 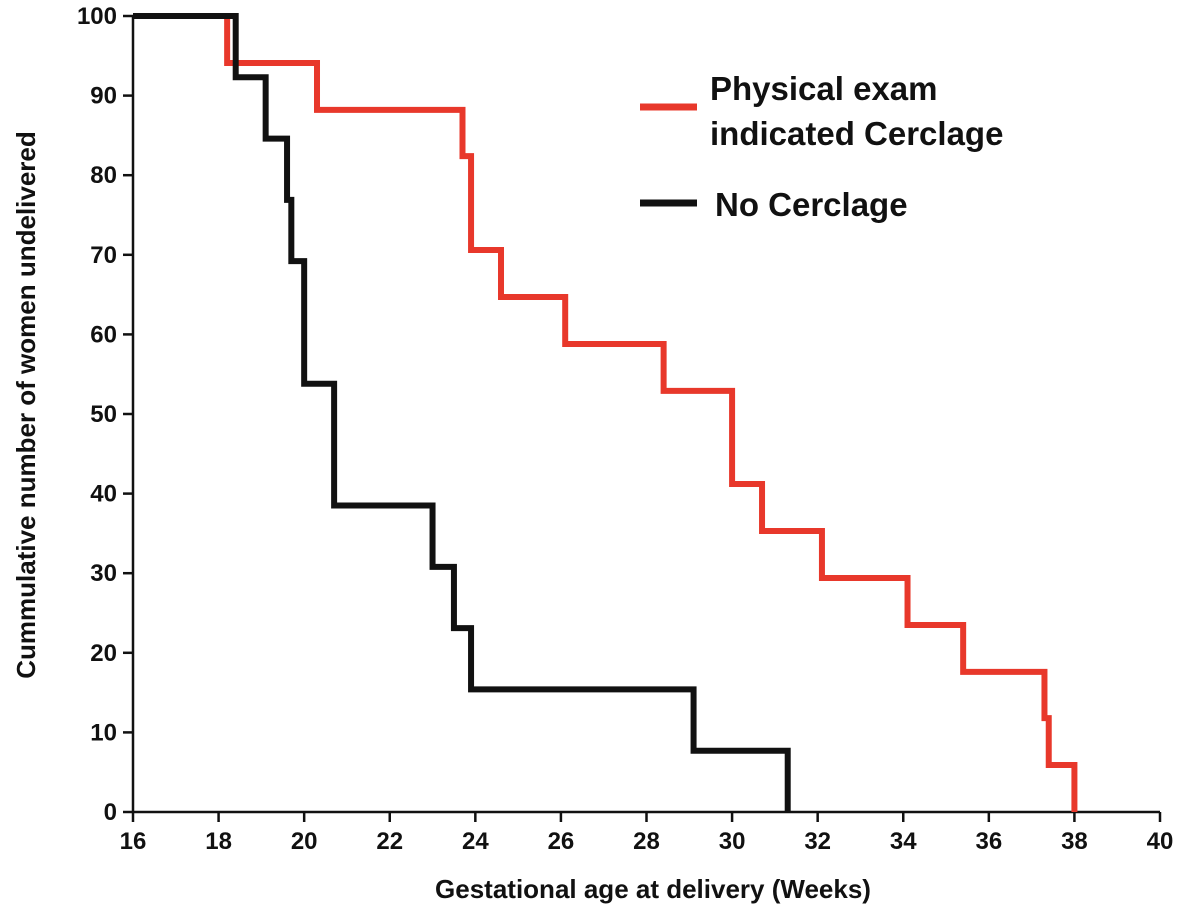 What do you see at coordinates (103, 573) in the screenshot?
I see `y-tick-label: 30` at bounding box center [103, 573].